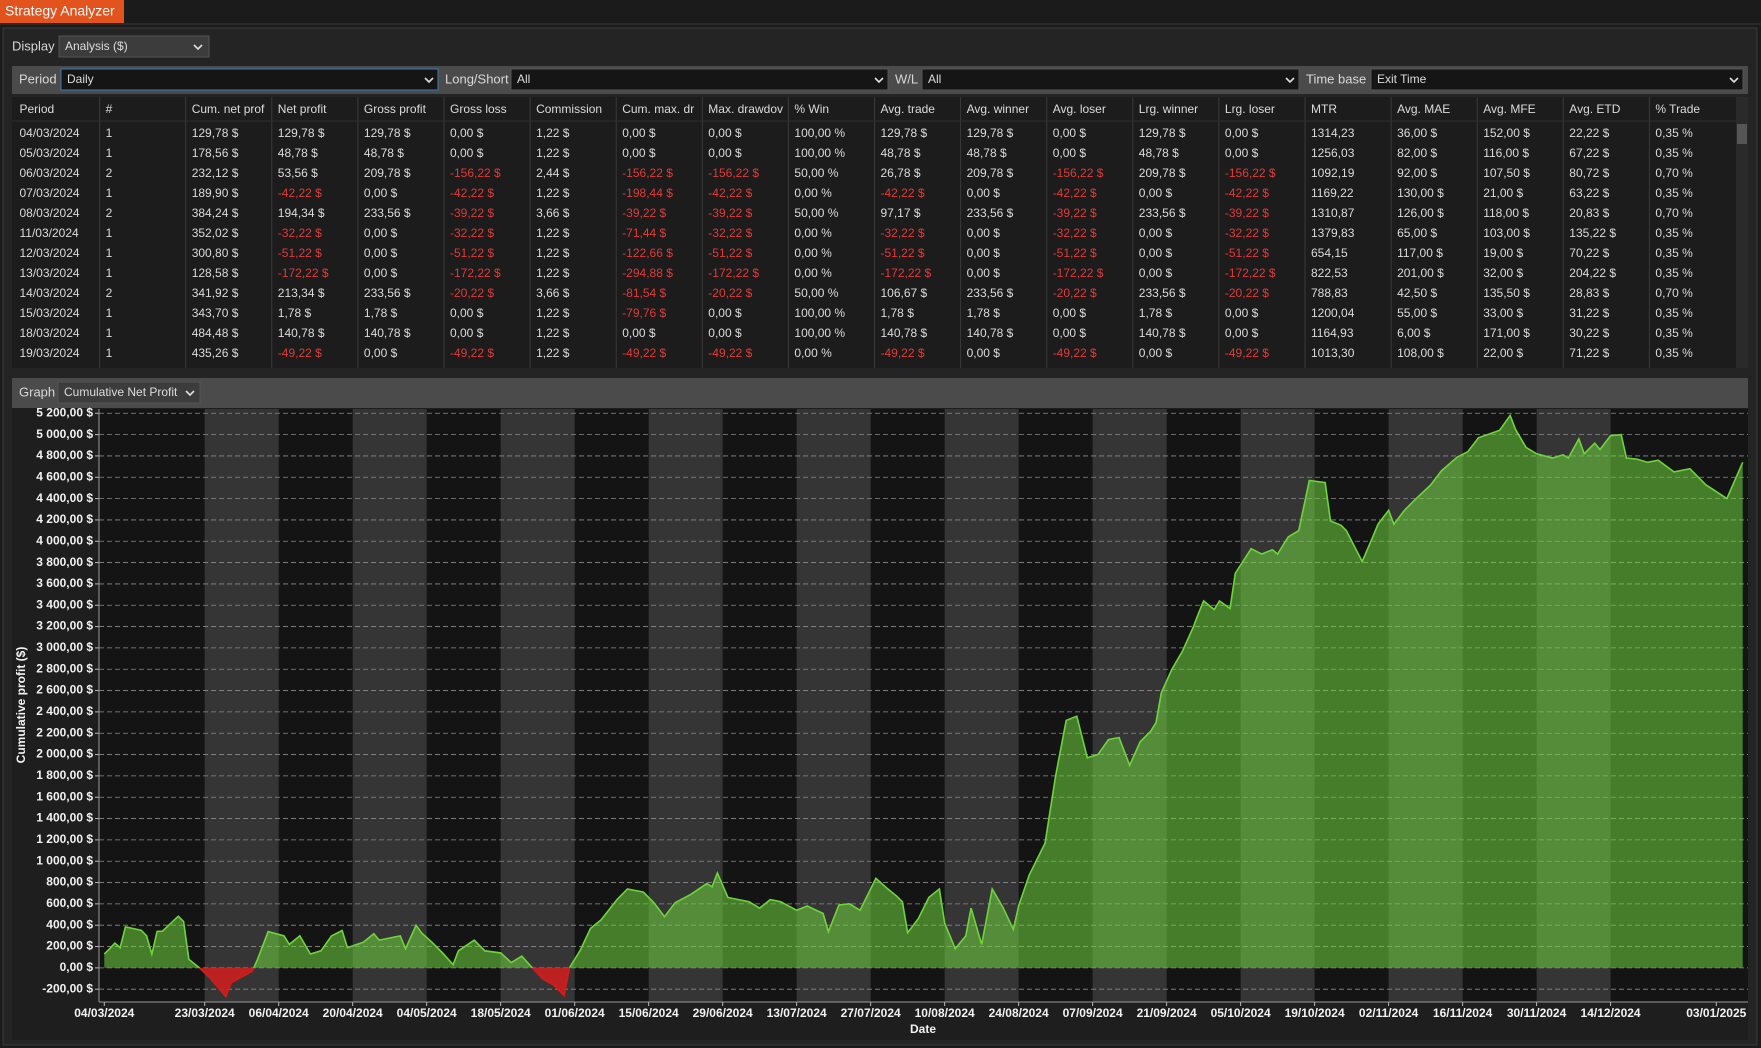 This screenshot has height=1048, width=1761. I want to click on y-tick-label: 2 200,00 $, so click(64, 732).